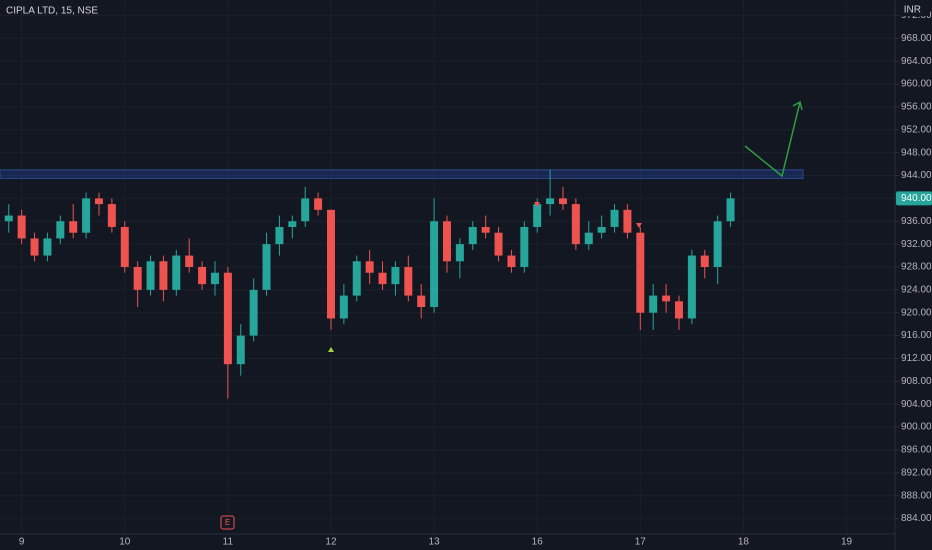 The height and width of the screenshot is (550, 932). What do you see at coordinates (52, 11) in the screenshot?
I see `chart-title: CIPLA LTD, 15, NSE` at bounding box center [52, 11].